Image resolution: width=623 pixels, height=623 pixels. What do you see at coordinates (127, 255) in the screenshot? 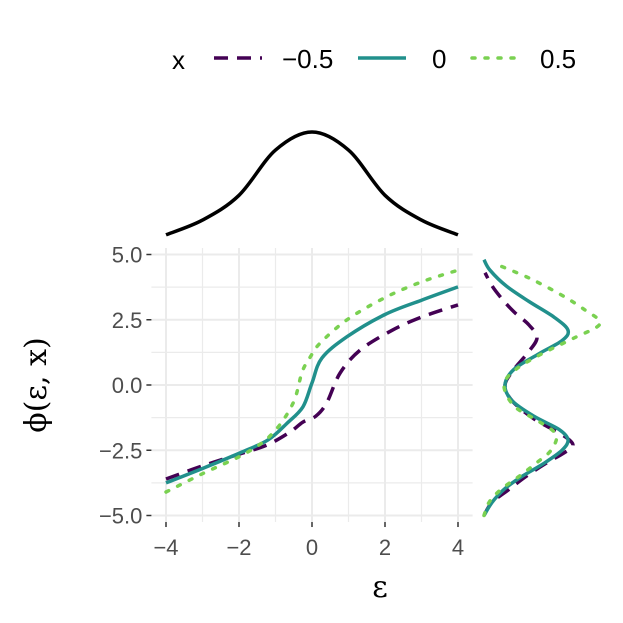
I see `y-tick-label: 5.0` at bounding box center [127, 255].